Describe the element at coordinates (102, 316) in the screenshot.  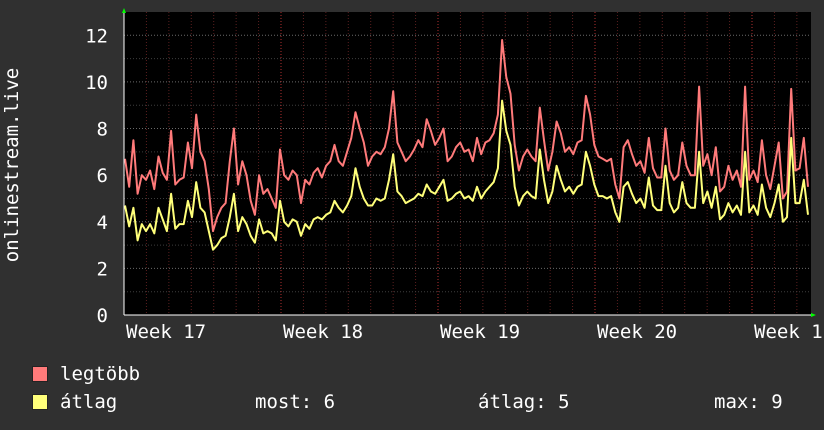
I see `y-tick-label: 0` at that location.